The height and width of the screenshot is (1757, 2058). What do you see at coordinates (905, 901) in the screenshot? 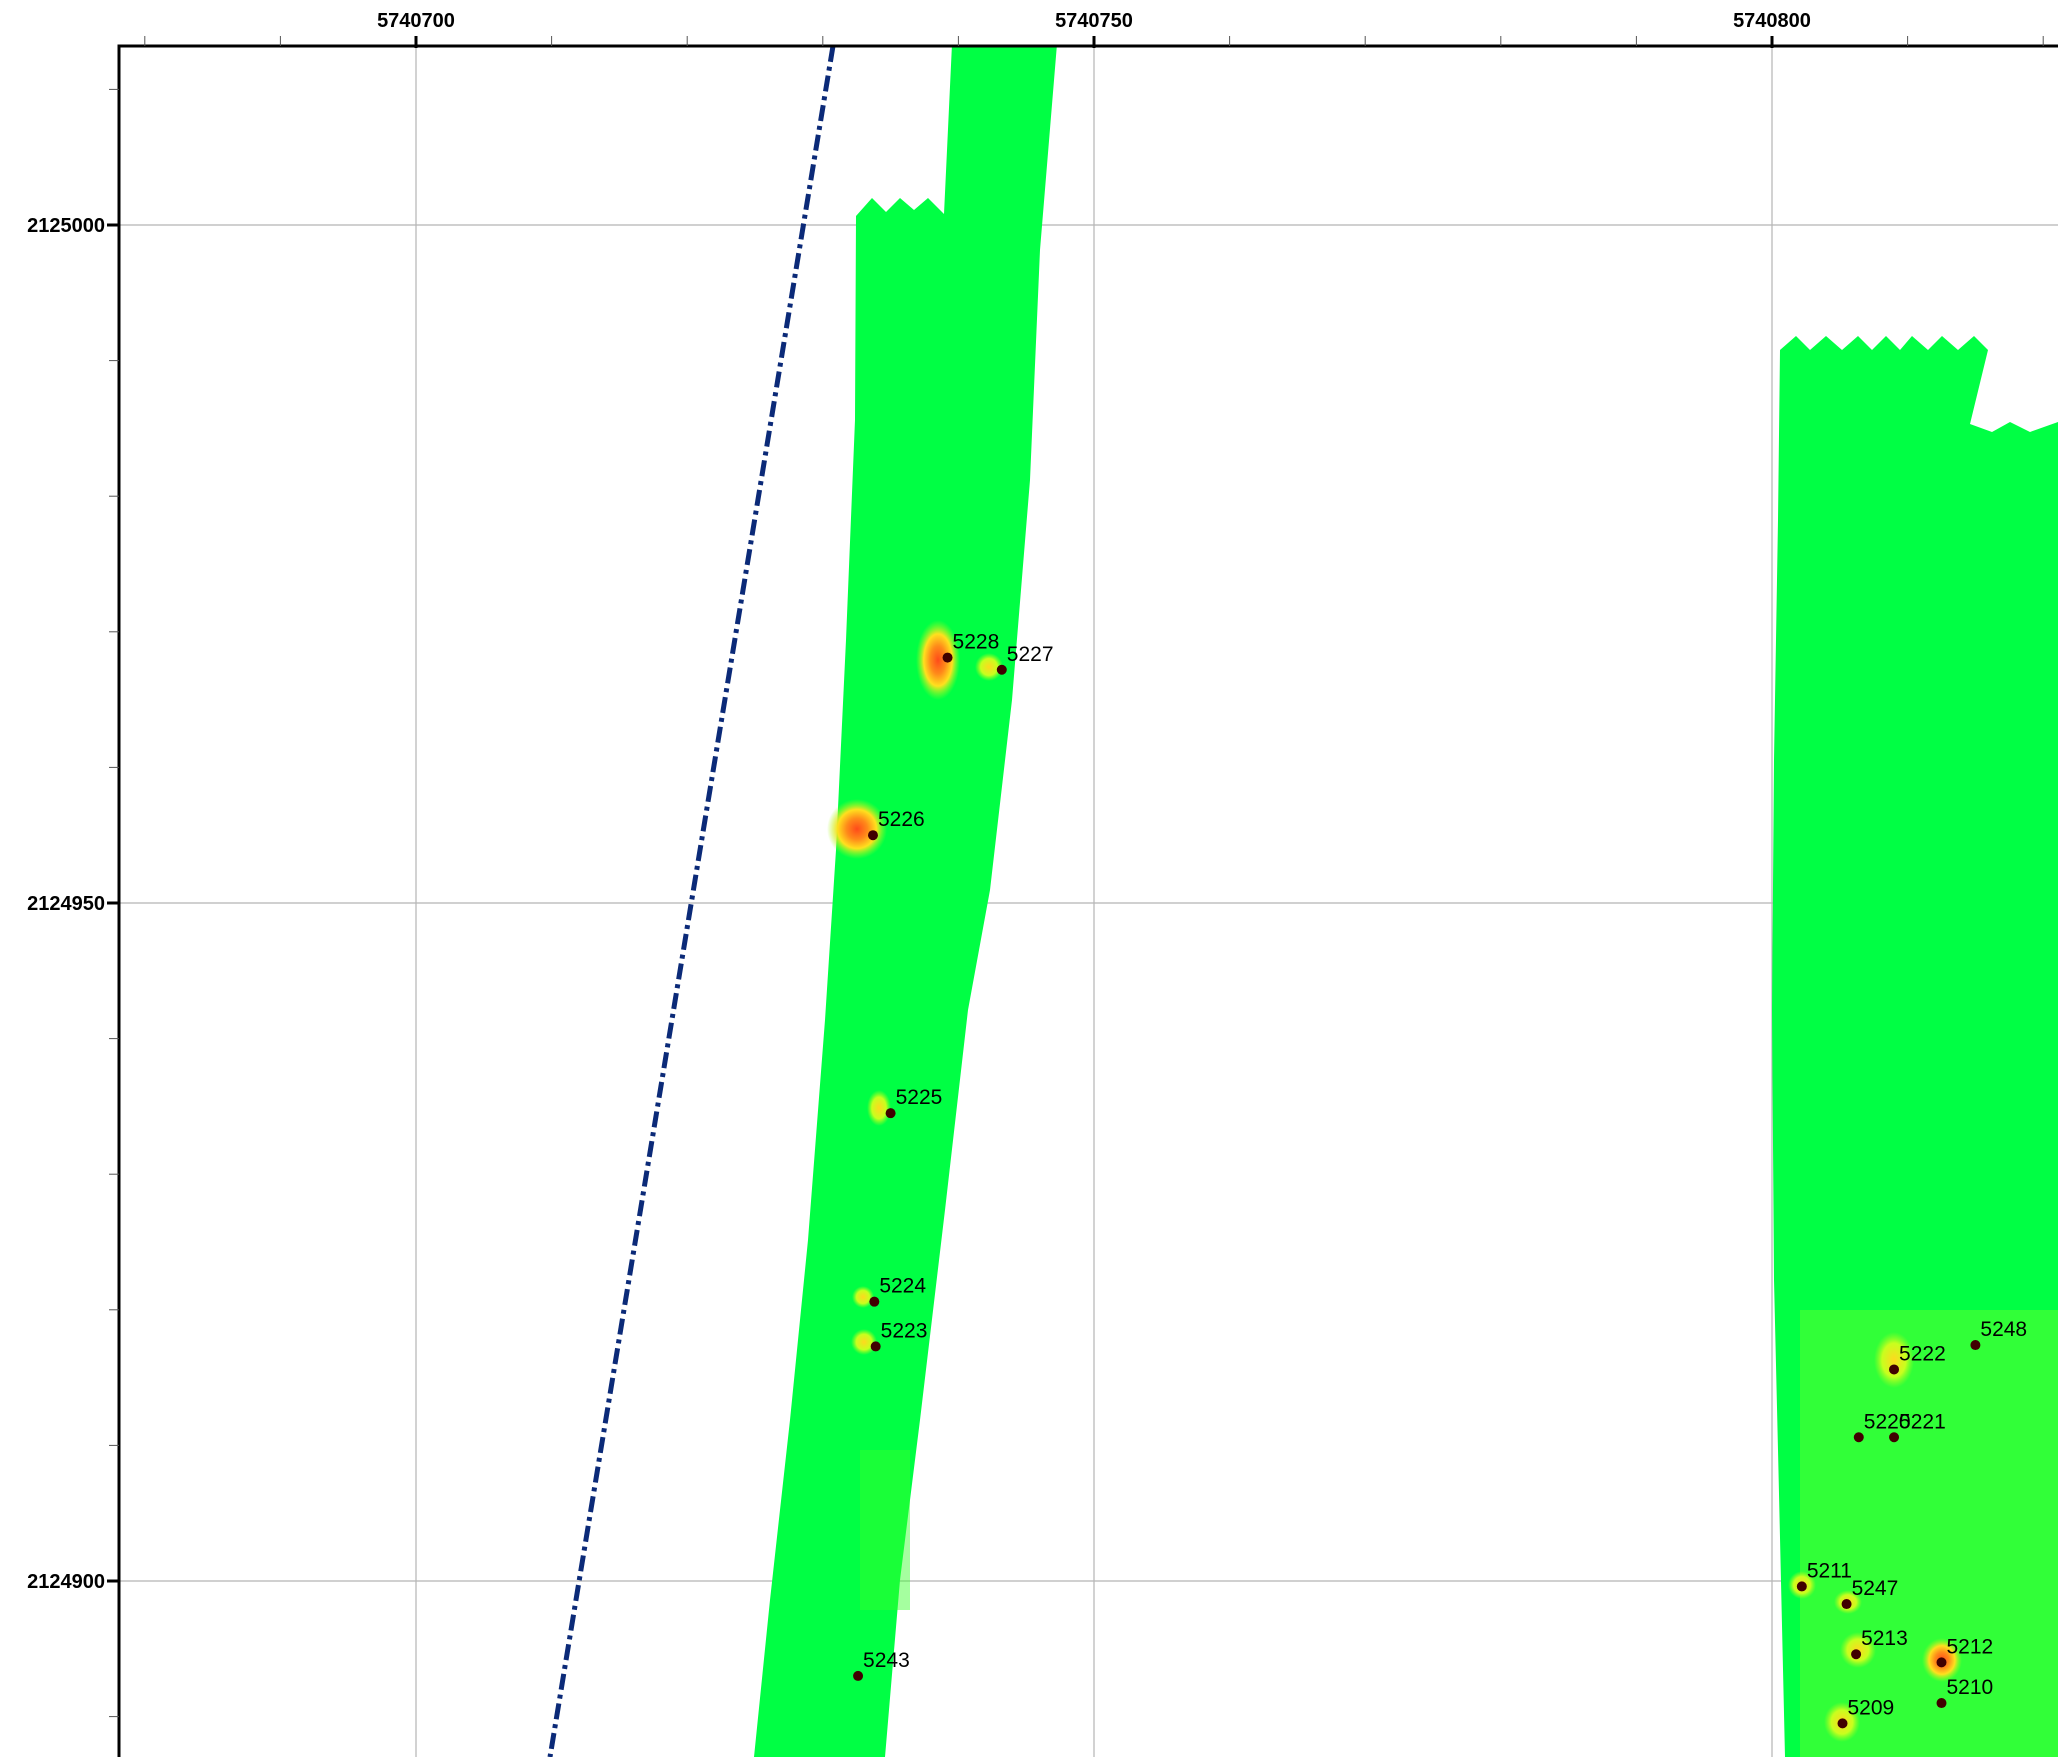
I see `survey-swath-west` at bounding box center [905, 901].